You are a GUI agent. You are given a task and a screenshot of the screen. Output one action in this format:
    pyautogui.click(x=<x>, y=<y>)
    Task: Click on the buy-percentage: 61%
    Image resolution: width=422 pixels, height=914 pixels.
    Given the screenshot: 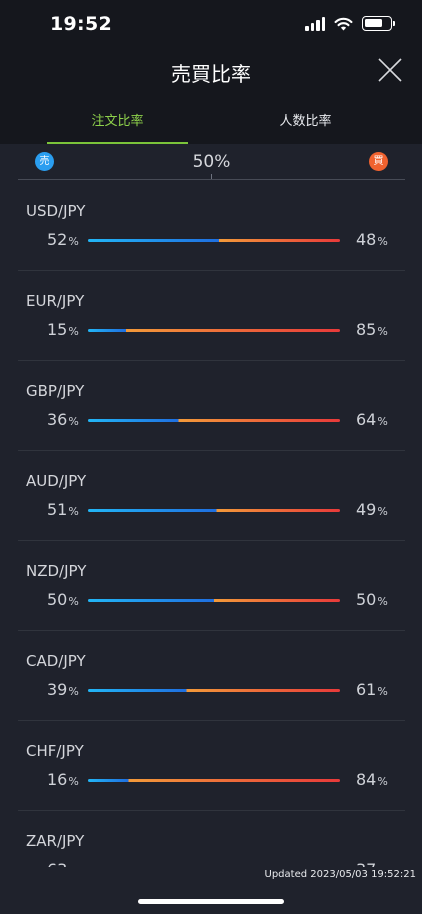 What is the action you would take?
    pyautogui.click(x=372, y=689)
    